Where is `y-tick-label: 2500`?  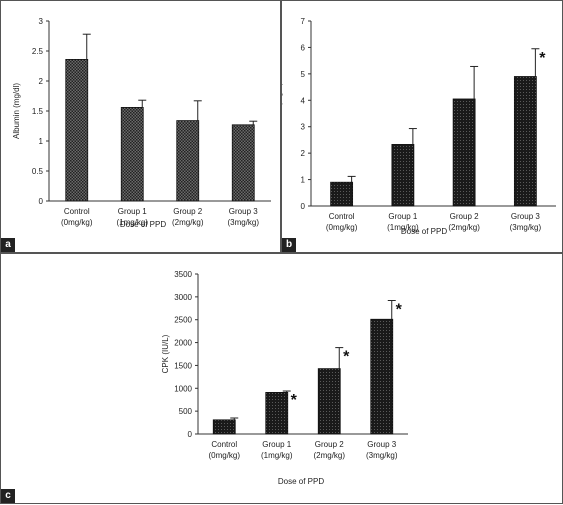 y-tick-label: 2500 is located at coordinates (183, 320).